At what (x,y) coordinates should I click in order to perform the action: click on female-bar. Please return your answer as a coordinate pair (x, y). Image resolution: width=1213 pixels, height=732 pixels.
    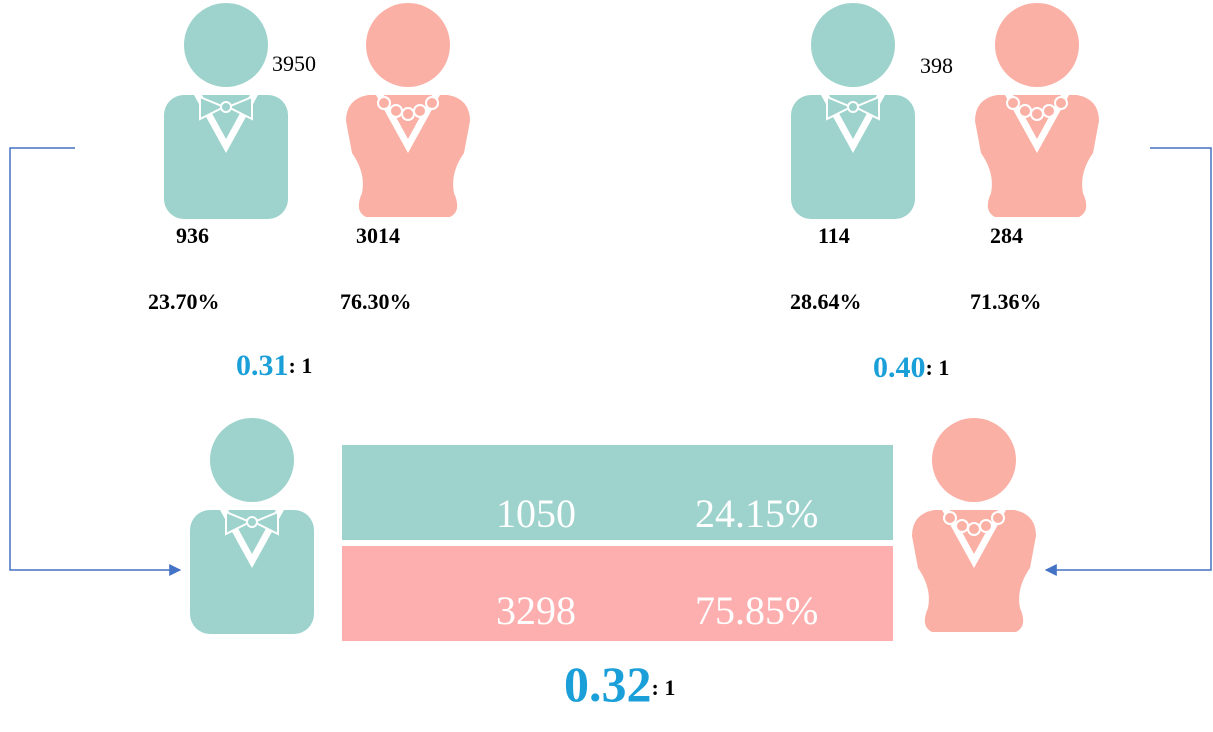
    Looking at the image, I should click on (617, 593).